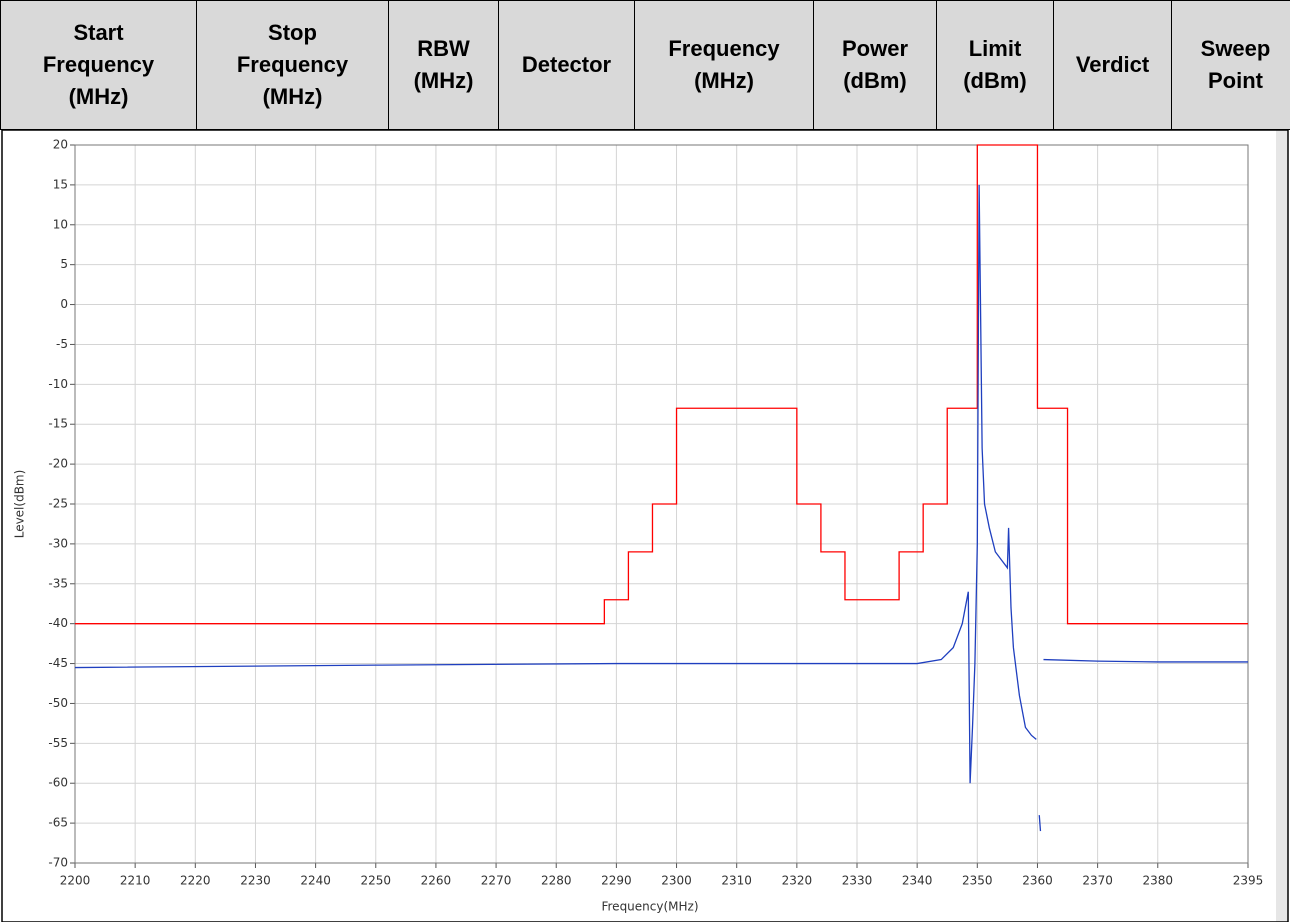 This screenshot has width=1290, height=922. Describe the element at coordinates (58, 384) in the screenshot. I see `y-tick-label: -10` at that location.